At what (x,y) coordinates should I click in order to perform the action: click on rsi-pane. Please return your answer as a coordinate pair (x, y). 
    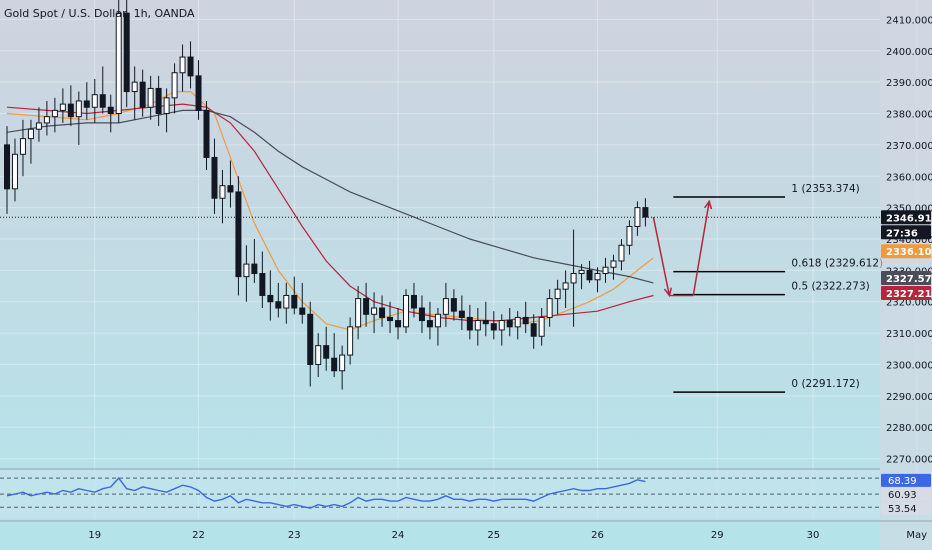
    Looking at the image, I should click on (440, 493).